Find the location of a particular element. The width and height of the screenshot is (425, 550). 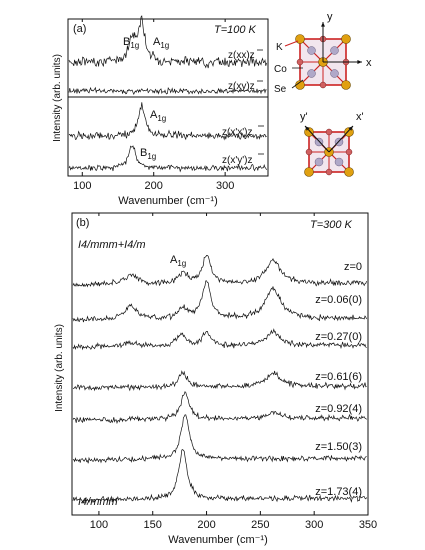

crystal-label-se: Se is located at coordinates (280, 89).